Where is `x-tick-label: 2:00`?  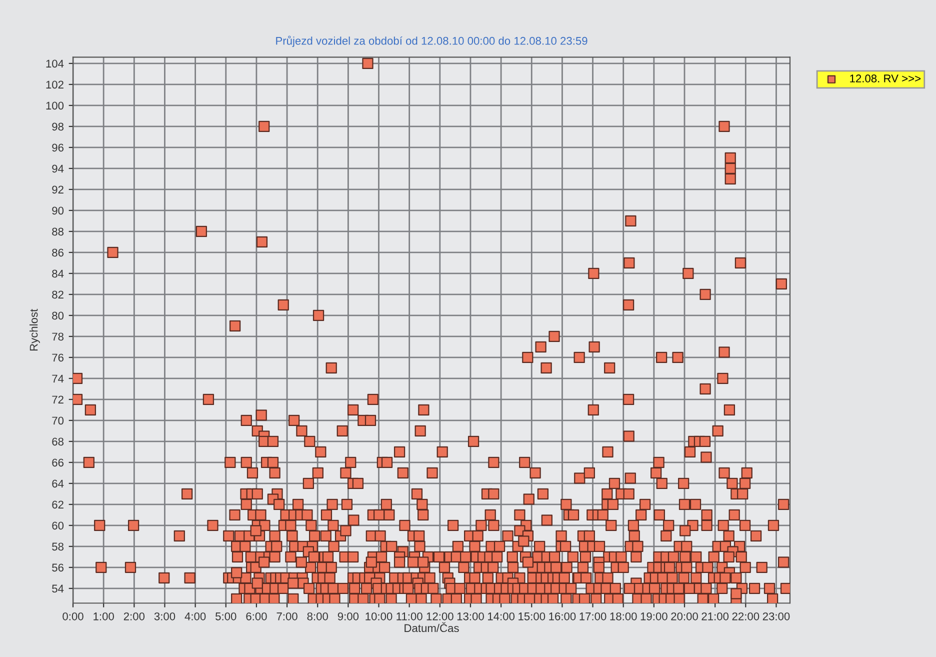
x-tick-label: 2:00 is located at coordinates (134, 616).